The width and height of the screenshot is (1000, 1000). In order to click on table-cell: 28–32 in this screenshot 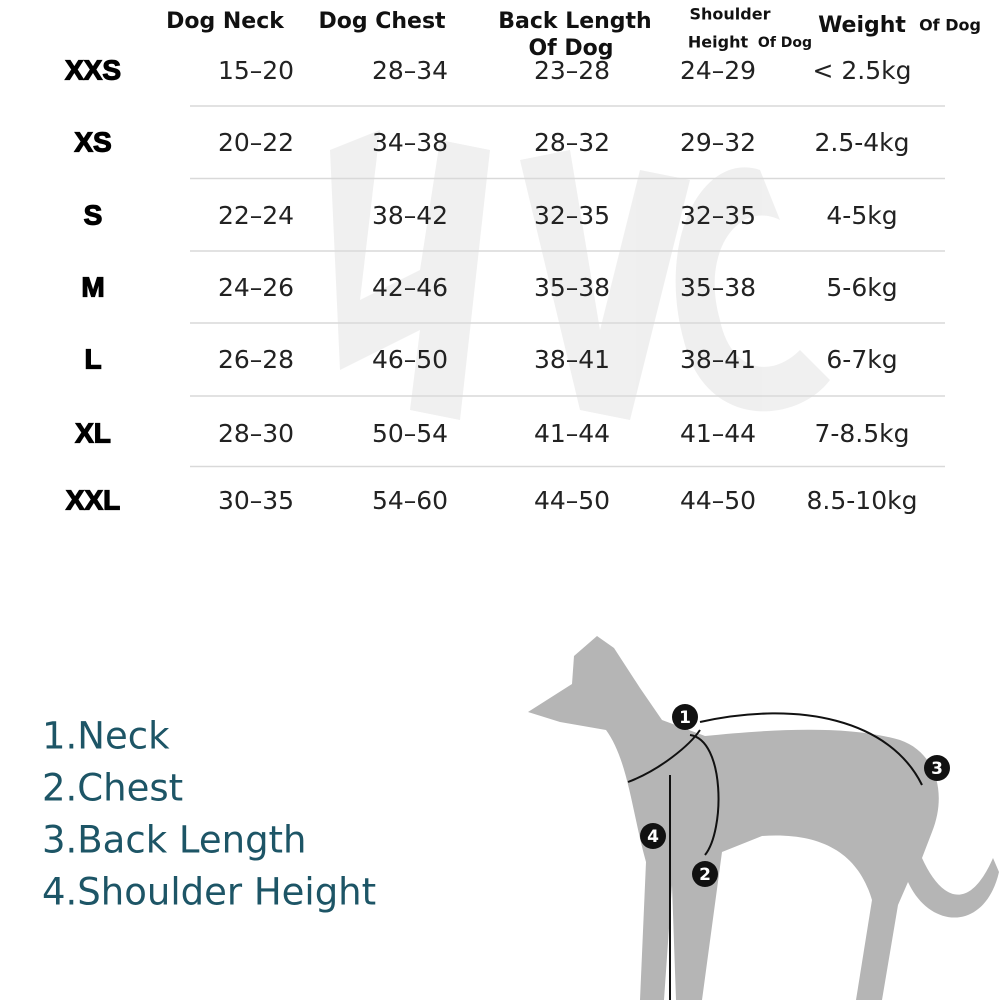, I will do `click(572, 142)`.